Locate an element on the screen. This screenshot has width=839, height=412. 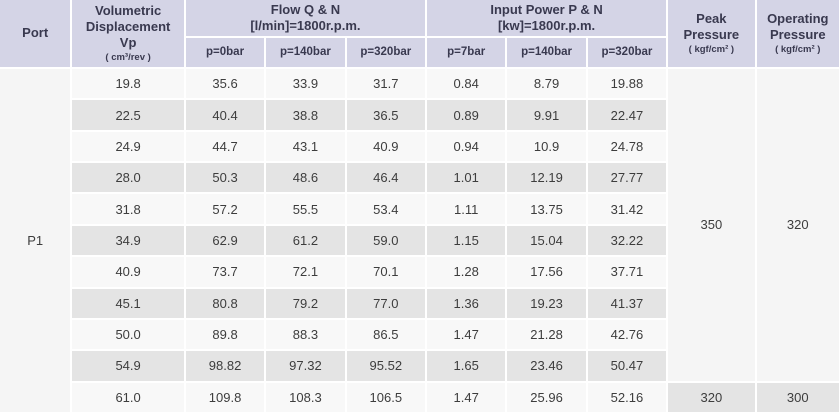
power-cell: 0.94 is located at coordinates (466, 146).